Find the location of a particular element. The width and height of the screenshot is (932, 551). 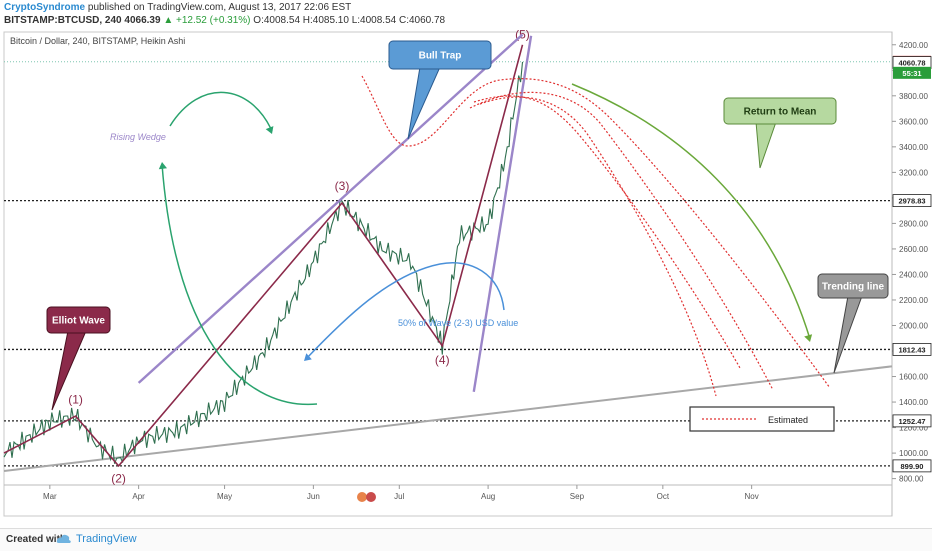

estimated-legend-label: Estimated is located at coordinates (788, 420).